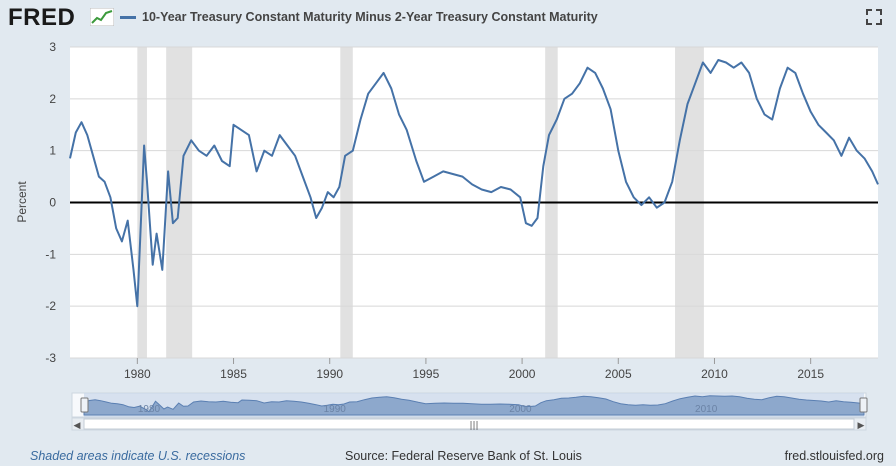 The height and width of the screenshot is (466, 896). What do you see at coordinates (50, 306) in the screenshot?
I see `y-tick-label: -2` at bounding box center [50, 306].